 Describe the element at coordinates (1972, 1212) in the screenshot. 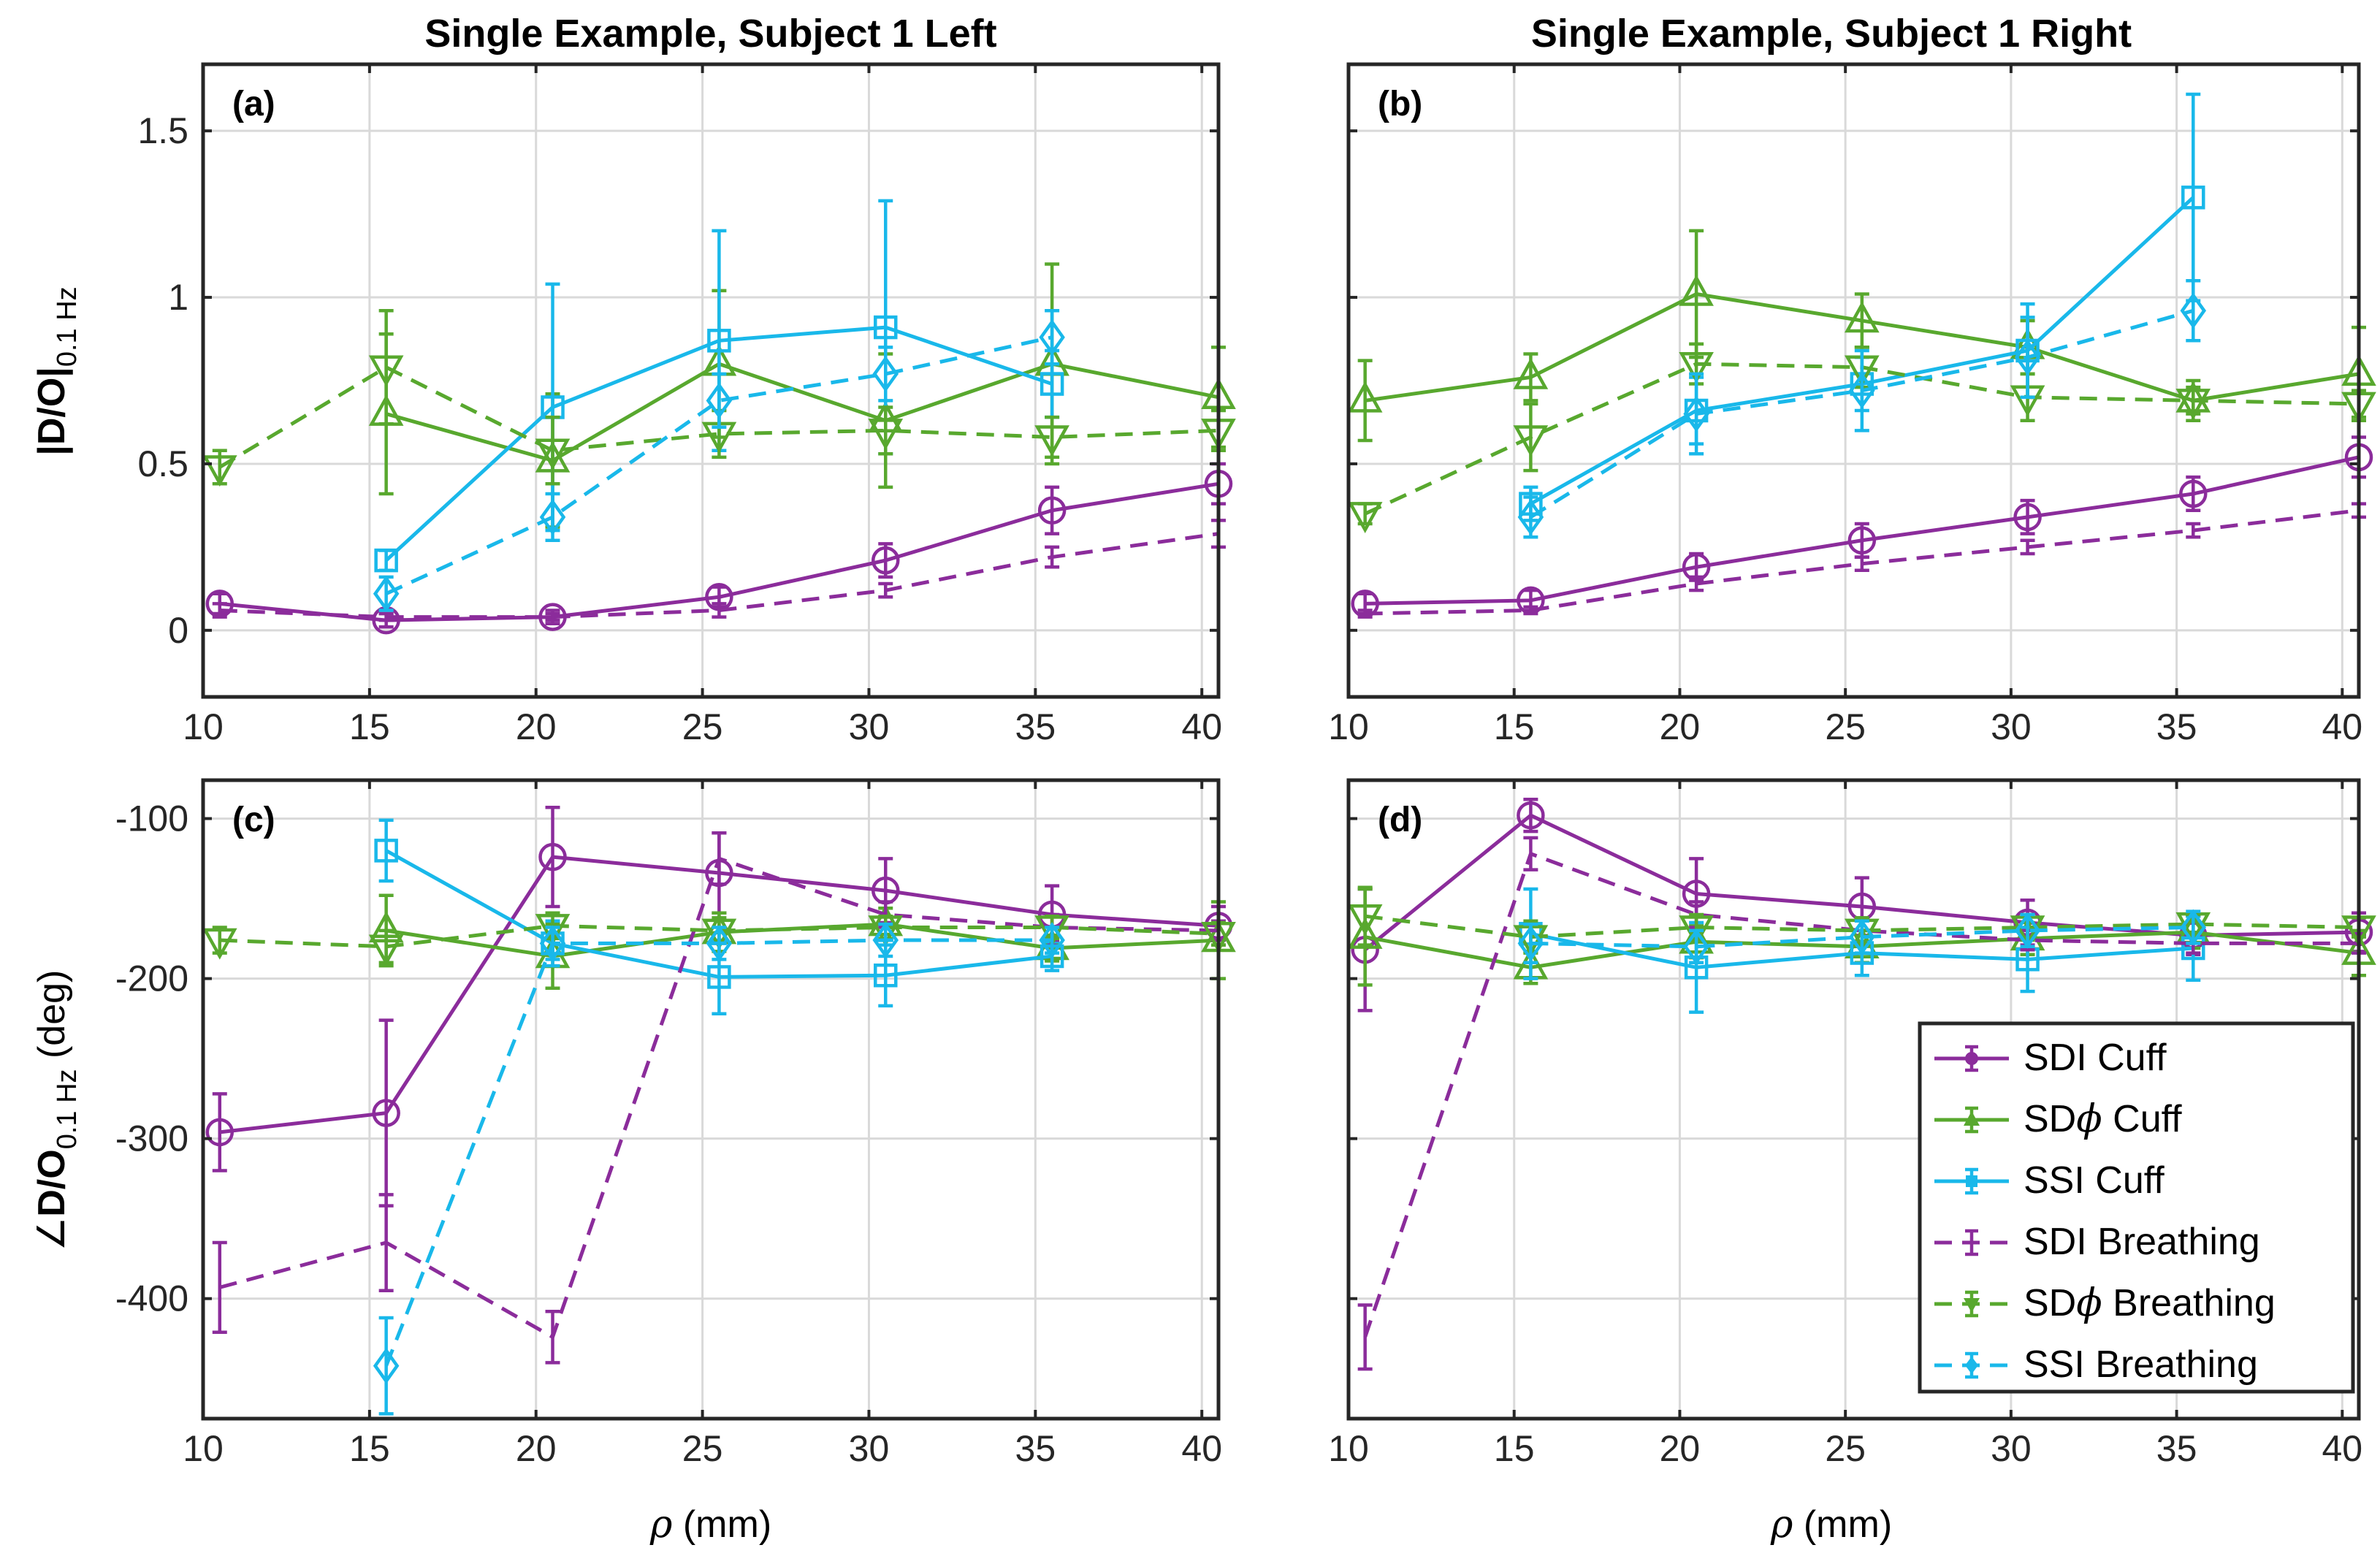

I see `legend-marks` at that location.